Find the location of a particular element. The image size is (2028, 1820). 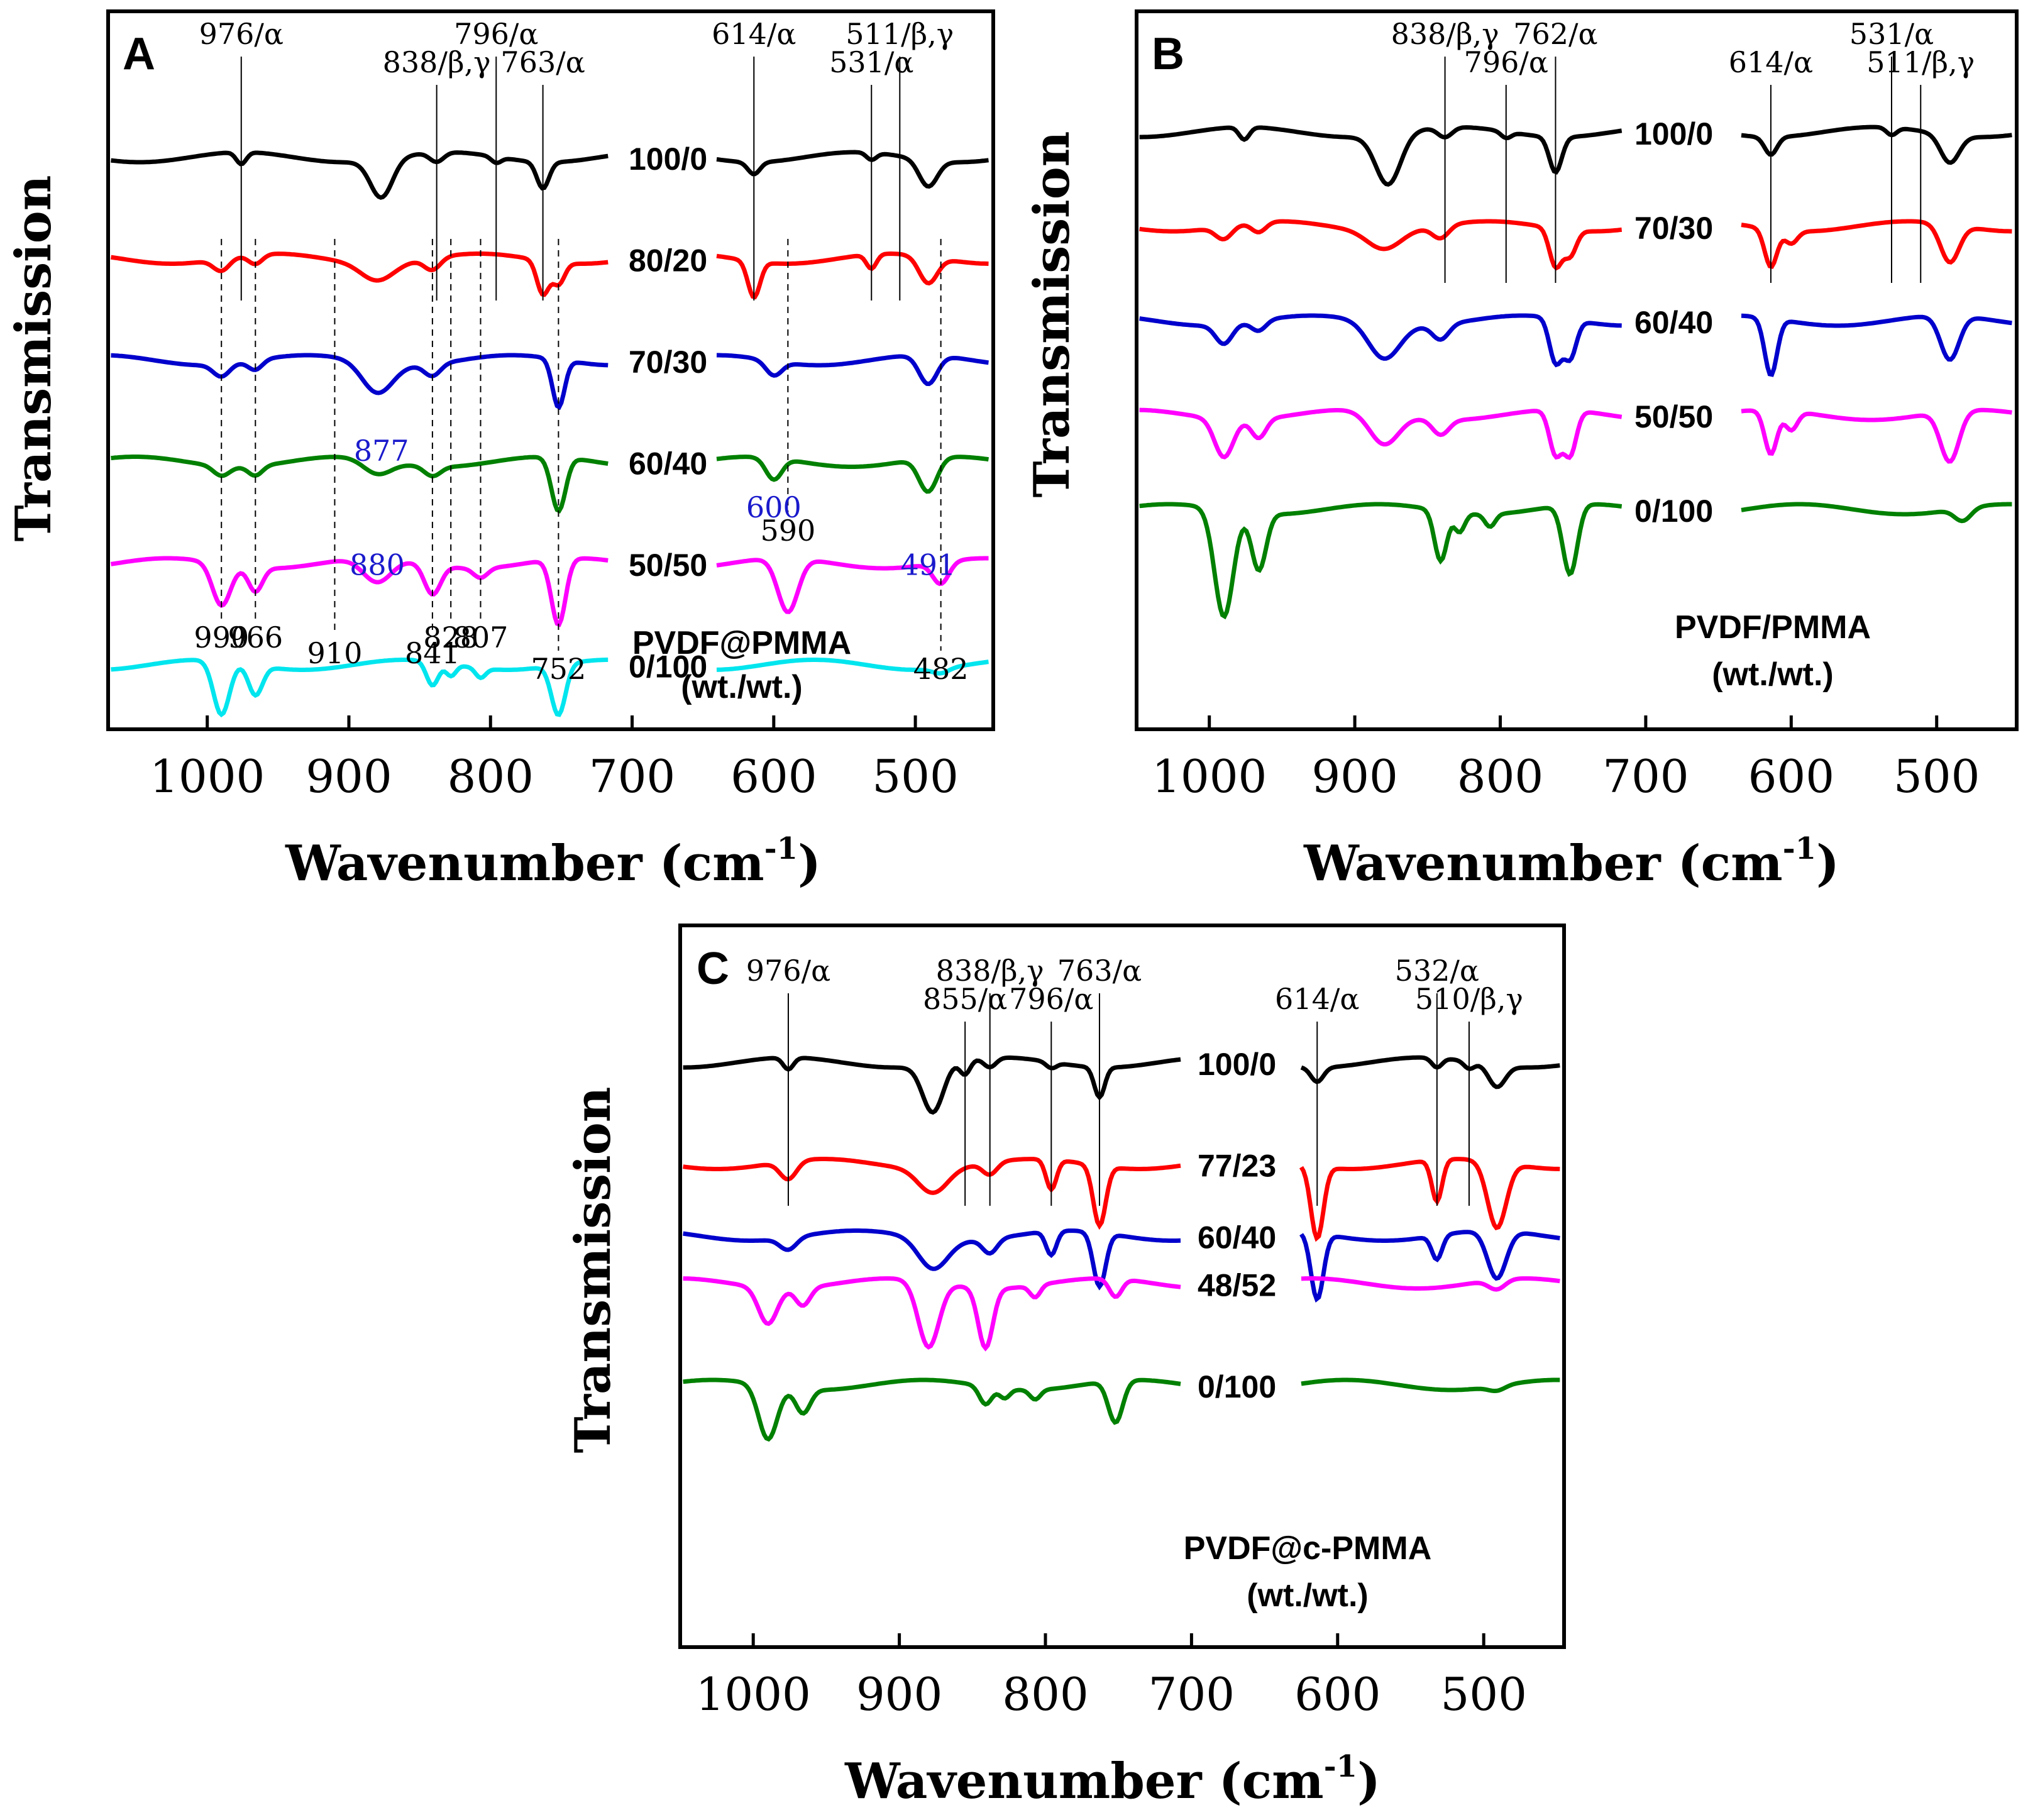

panel-c-ylabel: Transmission is located at coordinates (593, 1270).